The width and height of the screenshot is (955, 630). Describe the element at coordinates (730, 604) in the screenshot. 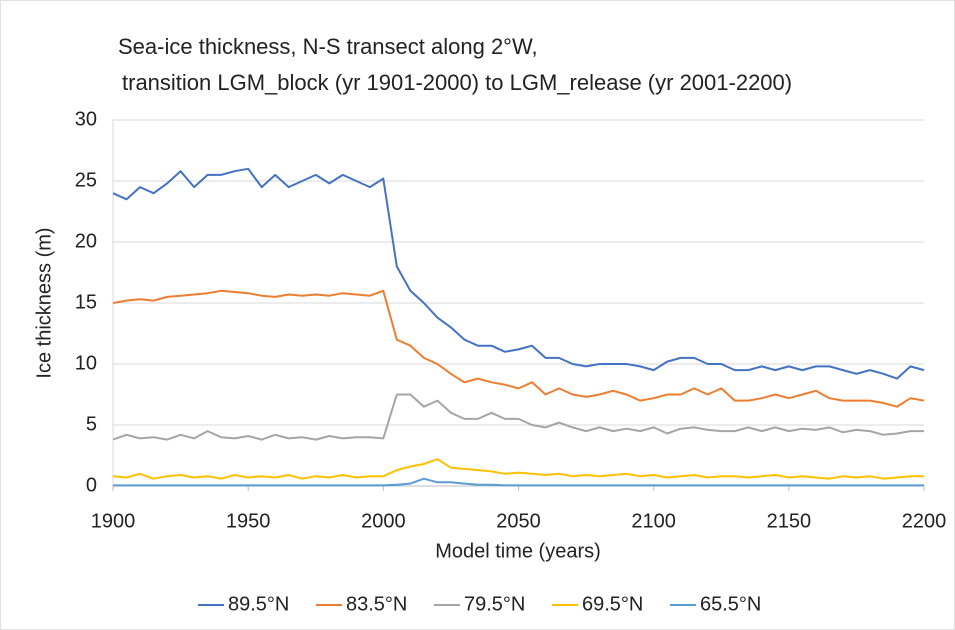

I see `legend-label: 65.5°N` at that location.